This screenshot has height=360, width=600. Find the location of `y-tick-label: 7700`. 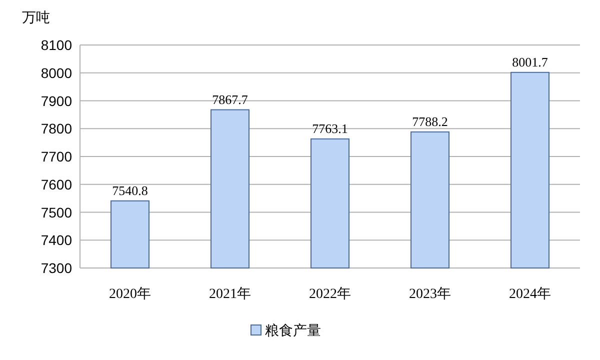

y-tick-label: 7700 is located at coordinates (56, 156).